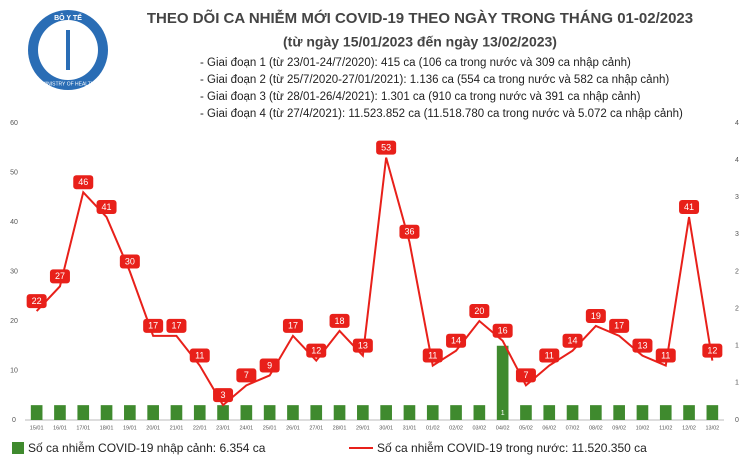 The height and width of the screenshot is (461, 750). I want to click on x-tick-label: 30/01, so click(386, 428).